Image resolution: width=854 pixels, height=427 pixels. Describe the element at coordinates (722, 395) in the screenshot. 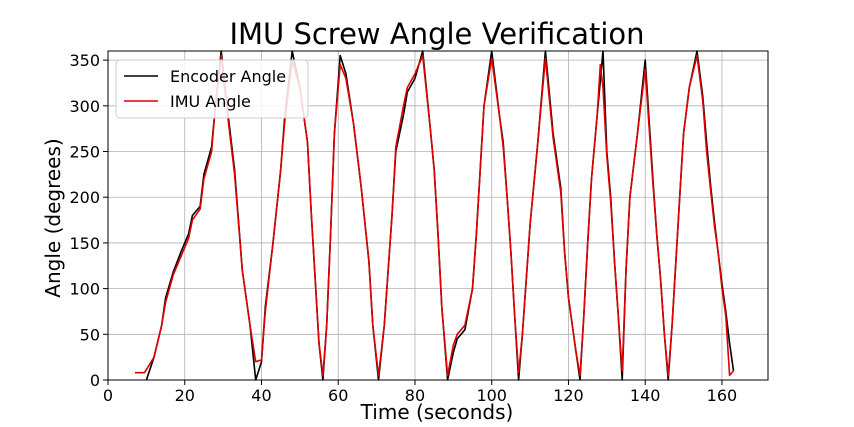

I see `x-tick-label: 160` at that location.